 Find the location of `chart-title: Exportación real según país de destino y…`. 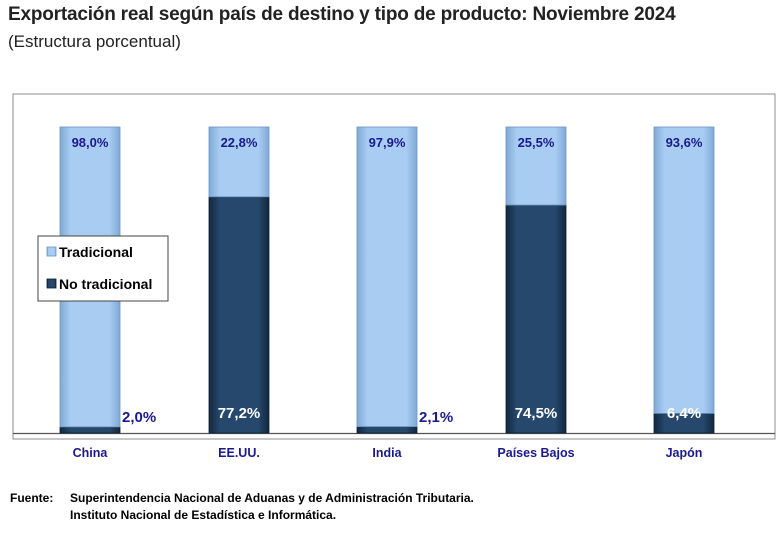

chart-title: Exportación real según país de destino y… is located at coordinates (342, 14).